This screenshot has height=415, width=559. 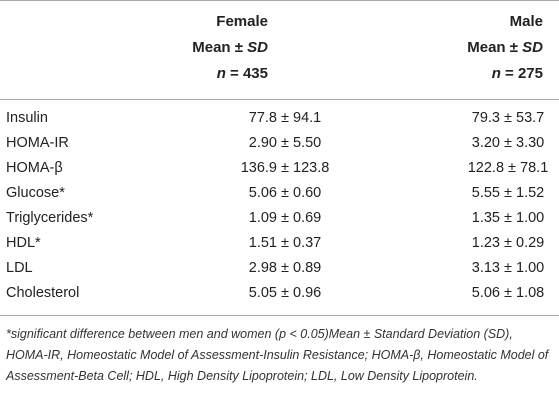 What do you see at coordinates (285, 218) in the screenshot?
I see `female-value: 1.09 ± 0.69` at bounding box center [285, 218].